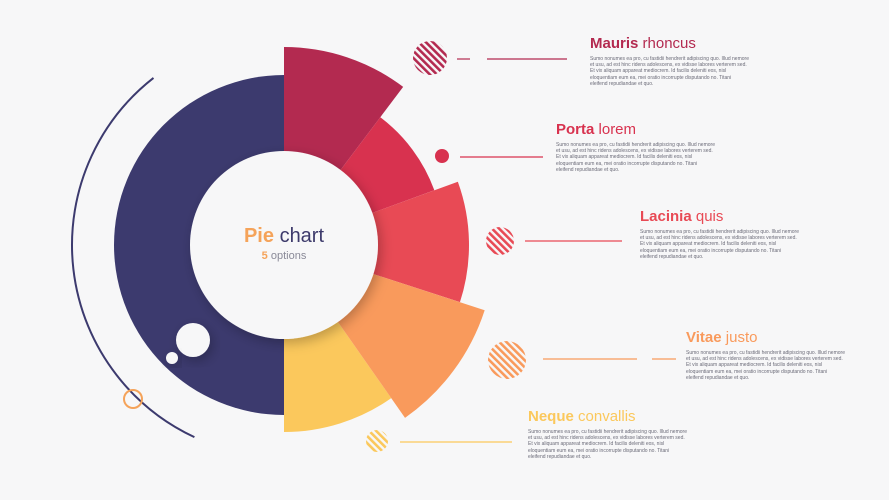  Describe the element at coordinates (442, 156) in the screenshot. I see `marker-2-icon` at that location.